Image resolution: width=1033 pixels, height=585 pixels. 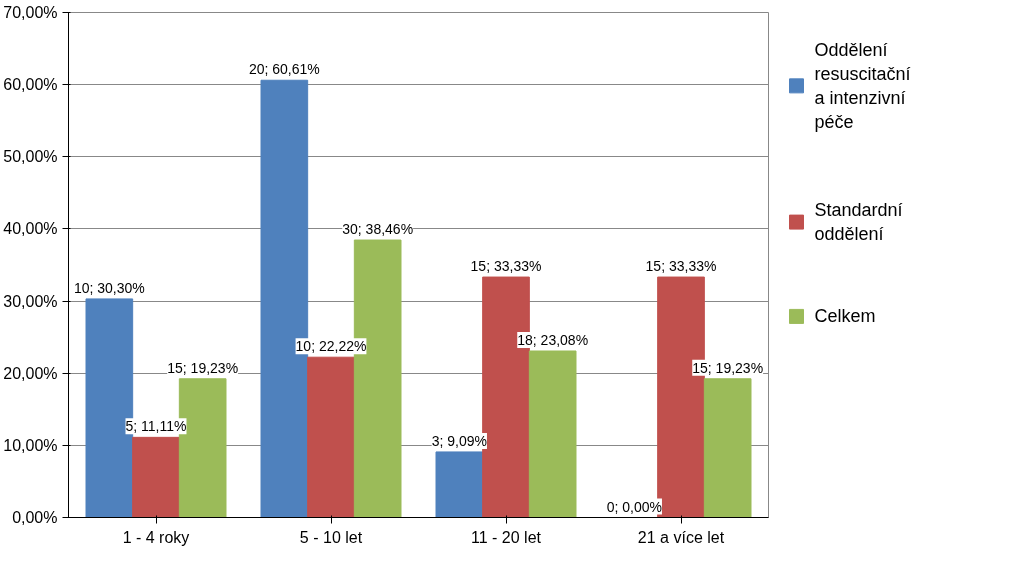 What do you see at coordinates (35, 517) in the screenshot?
I see `y-tick-label: 0,00%` at bounding box center [35, 517].